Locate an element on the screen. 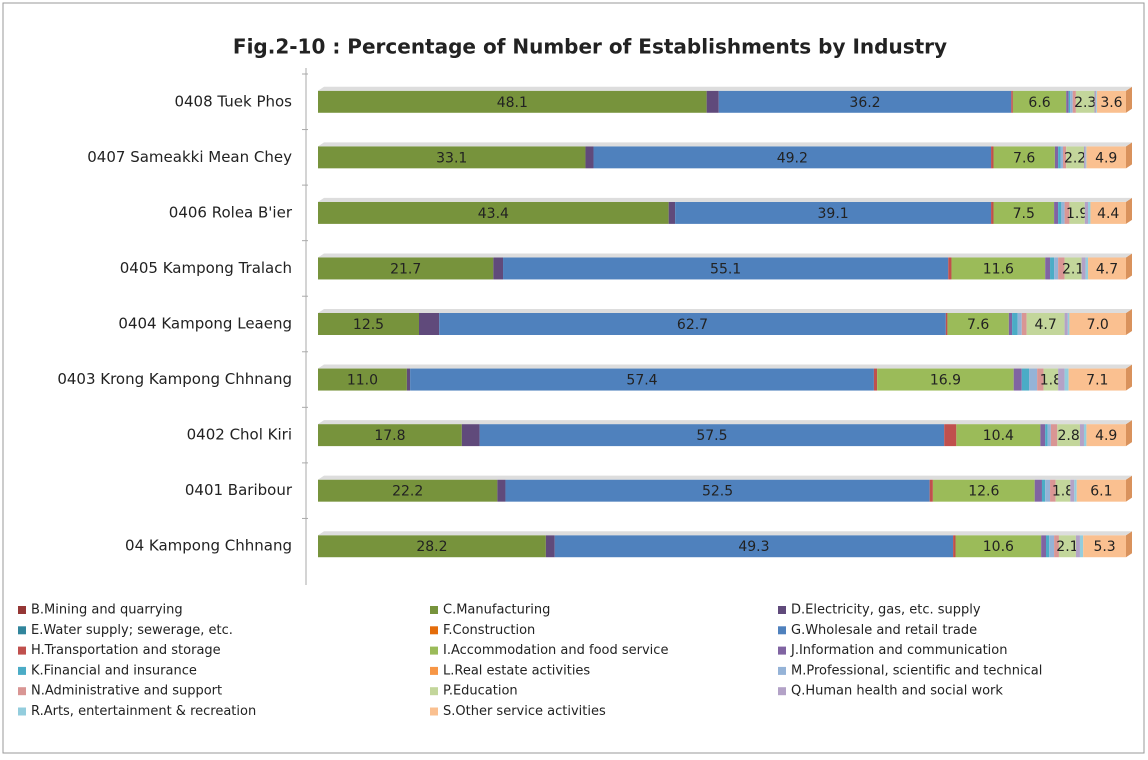 The height and width of the screenshot is (760, 1148). data-label: 57.5 is located at coordinates (711, 436).